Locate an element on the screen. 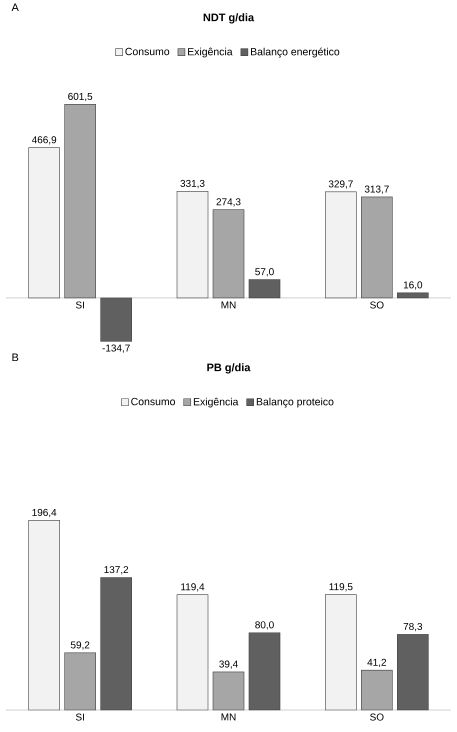 This screenshot has height=732, width=457. data-label: 466,9 is located at coordinates (44, 140).